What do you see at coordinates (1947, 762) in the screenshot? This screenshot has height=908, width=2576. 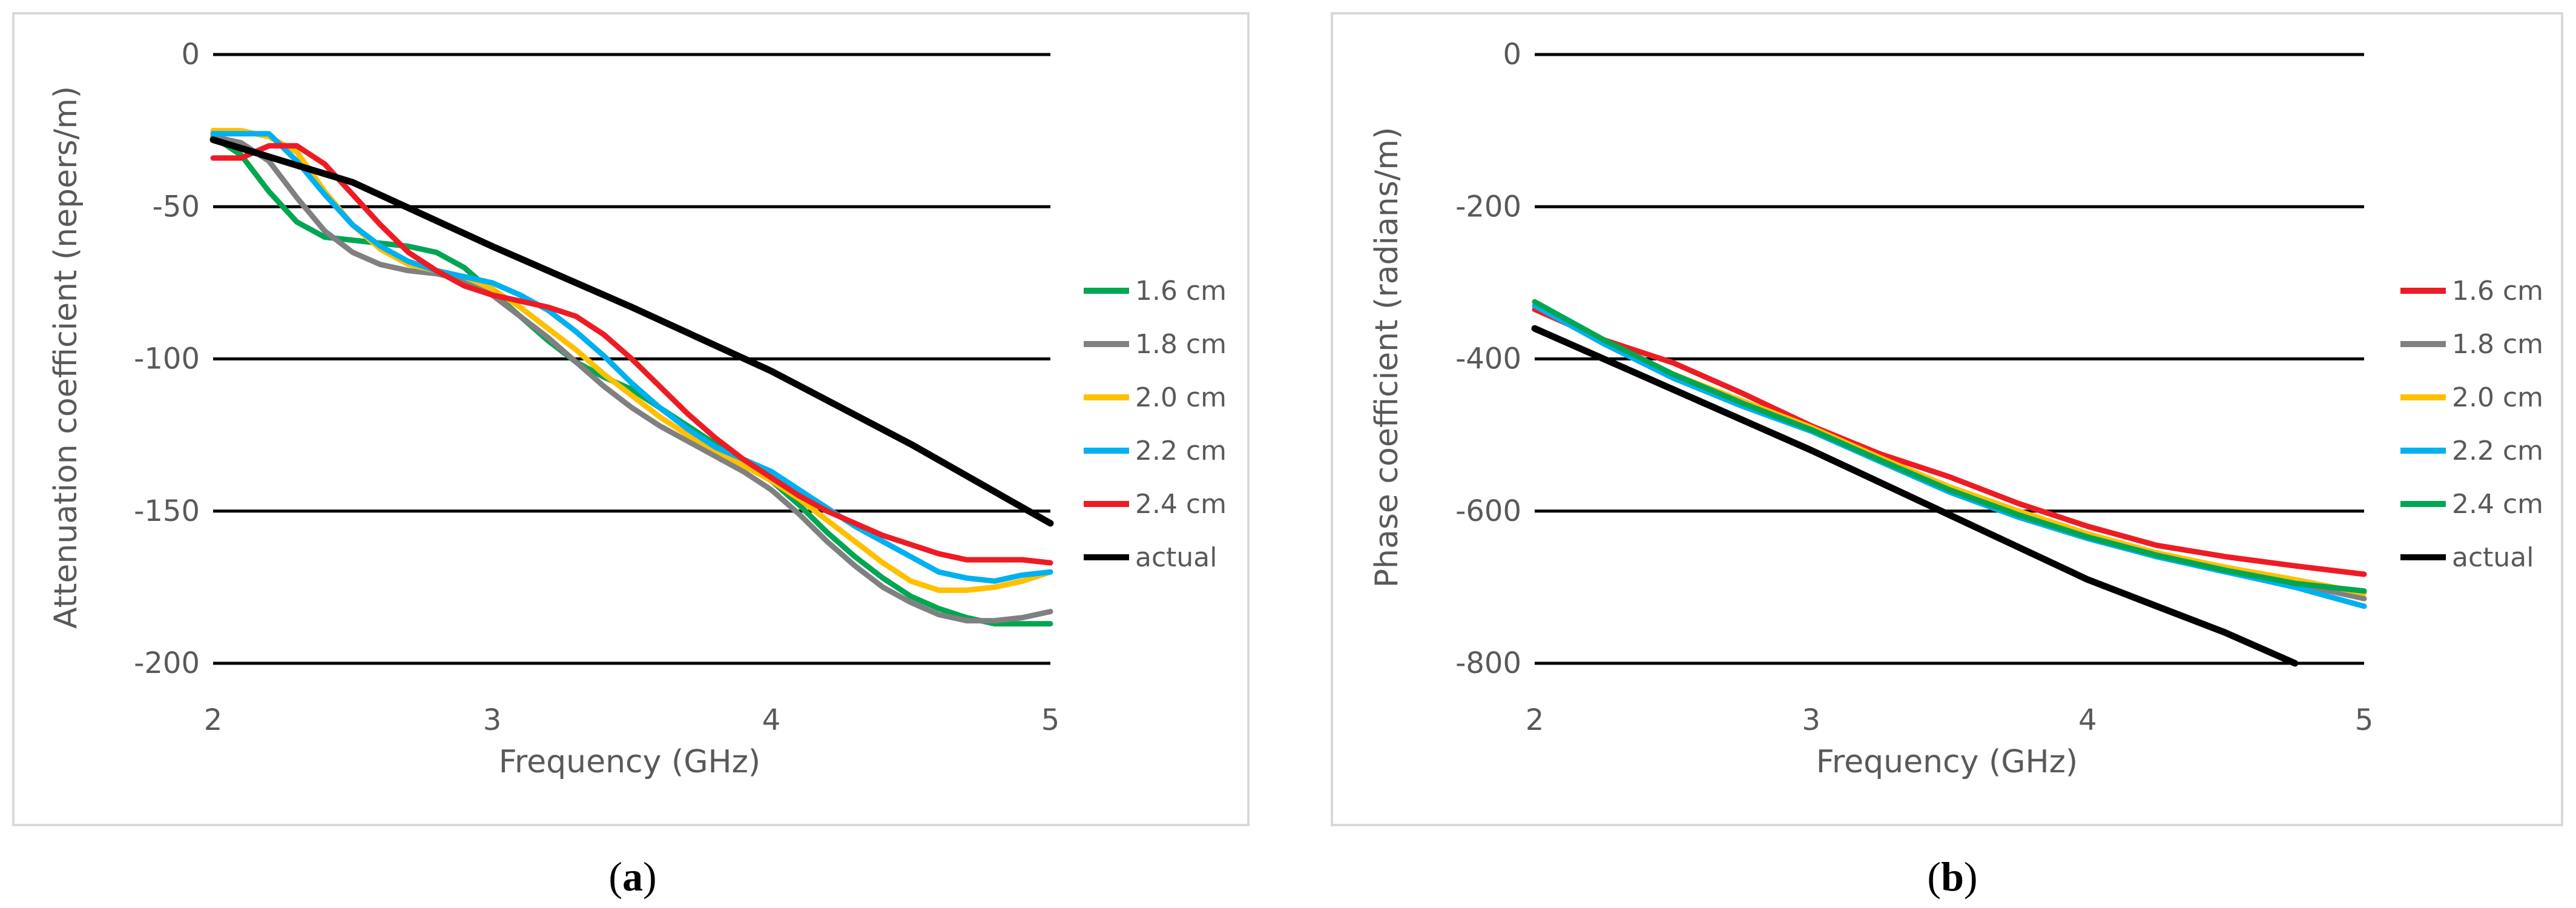 I see `chart-b-x-axis-label: Frequency (GHz)` at bounding box center [1947, 762].